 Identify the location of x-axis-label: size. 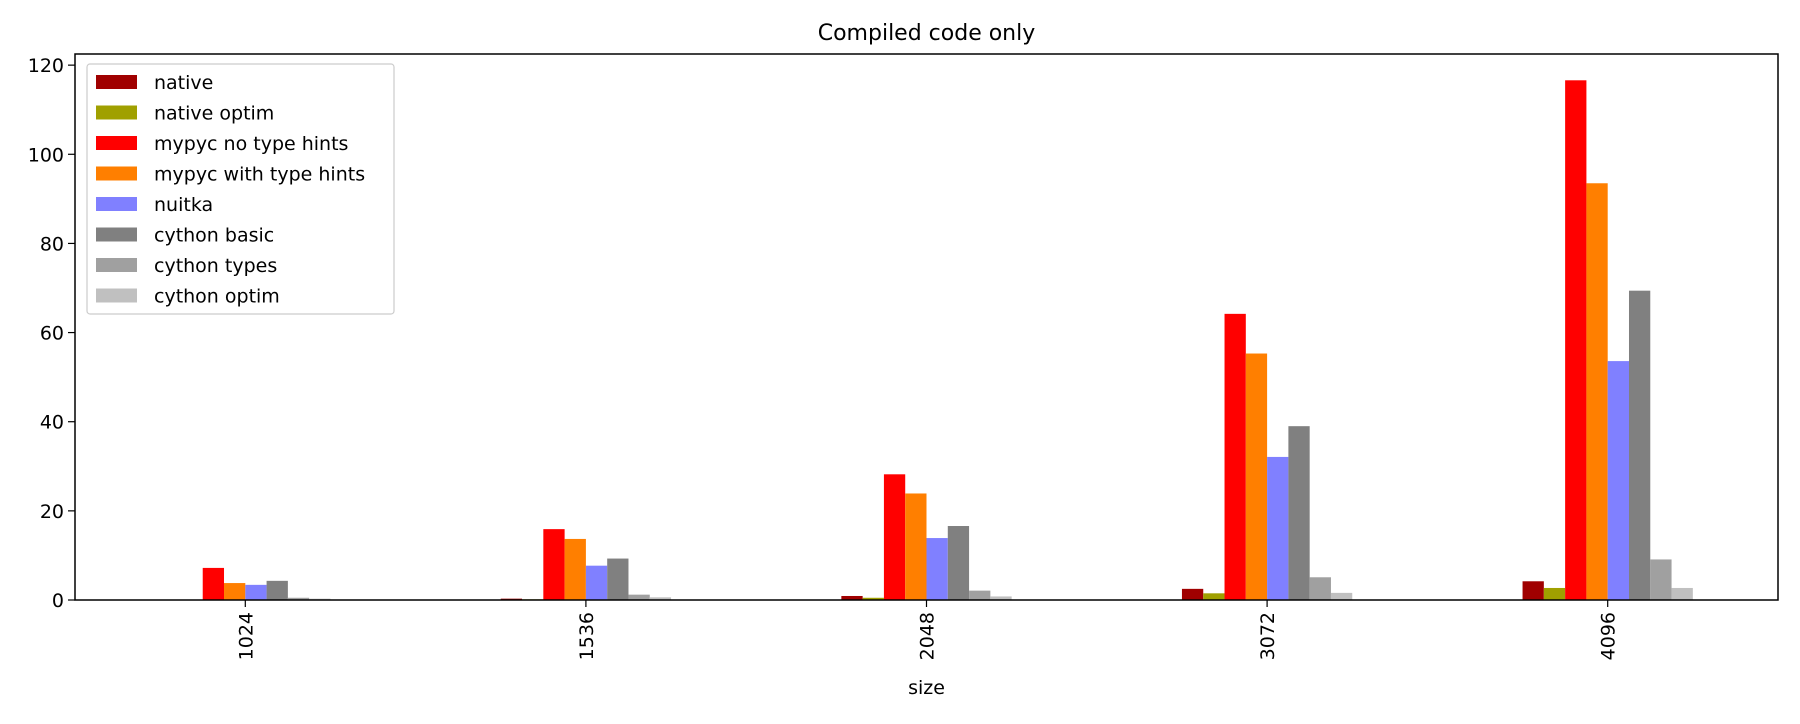
(926, 688).